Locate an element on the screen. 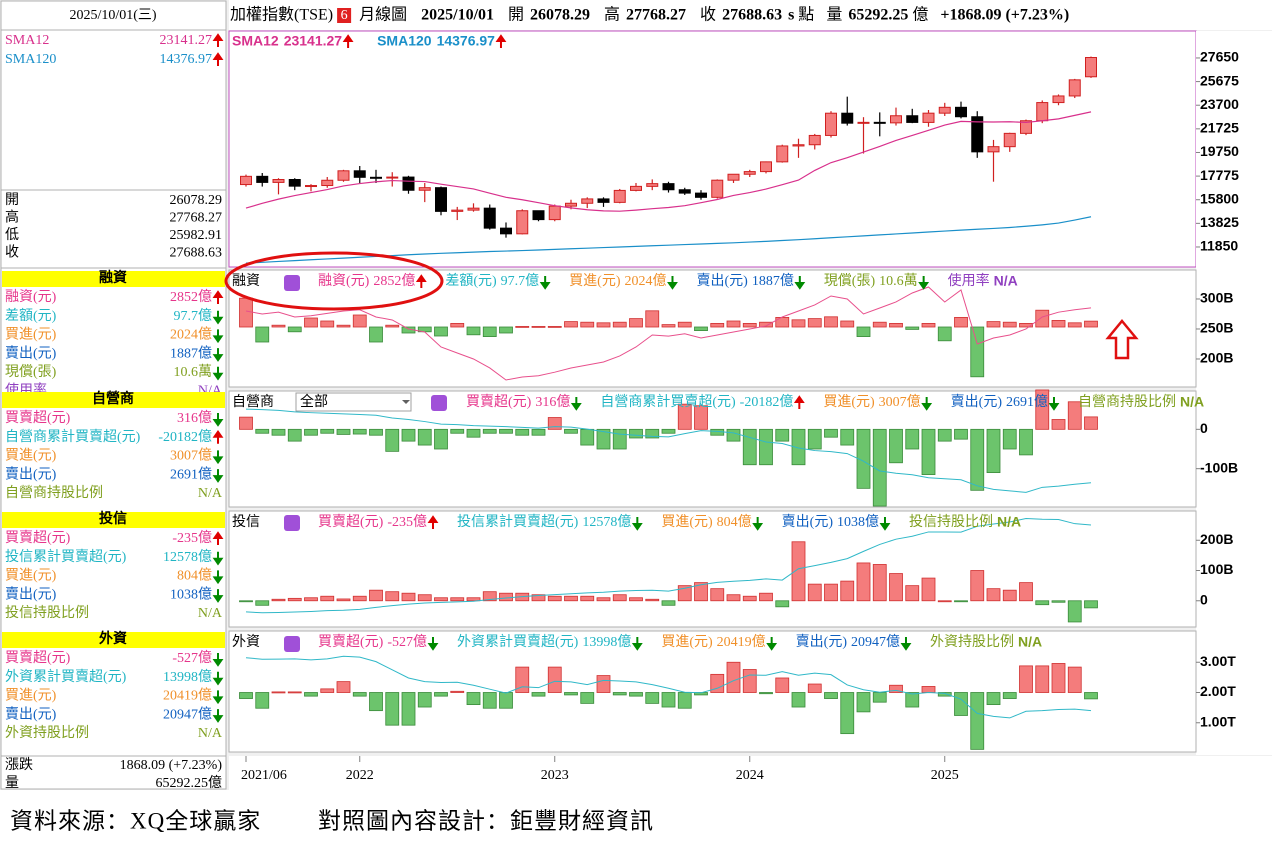 Image resolution: width=1272 pixels, height=847 pixels. sidebar-label: 投信累計買賣超(元) is located at coordinates (66, 557).